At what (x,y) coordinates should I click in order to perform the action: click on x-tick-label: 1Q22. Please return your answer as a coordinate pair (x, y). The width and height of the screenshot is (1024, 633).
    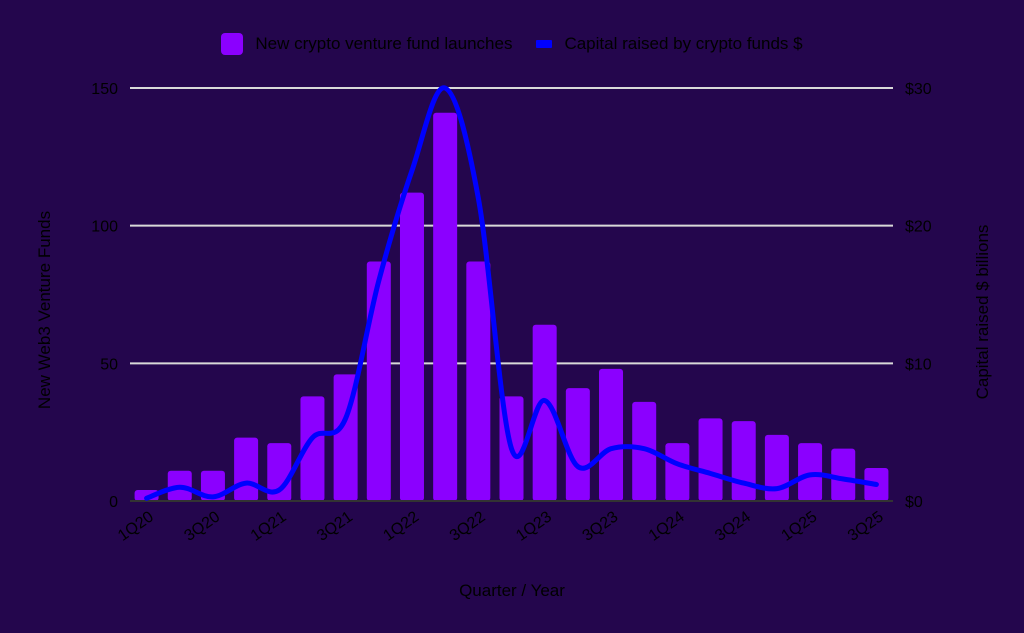
    Looking at the image, I should click on (401, 526).